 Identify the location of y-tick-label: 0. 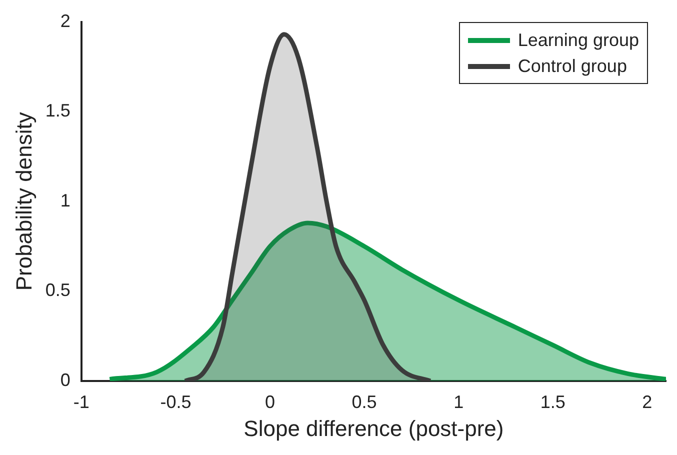
(65, 380).